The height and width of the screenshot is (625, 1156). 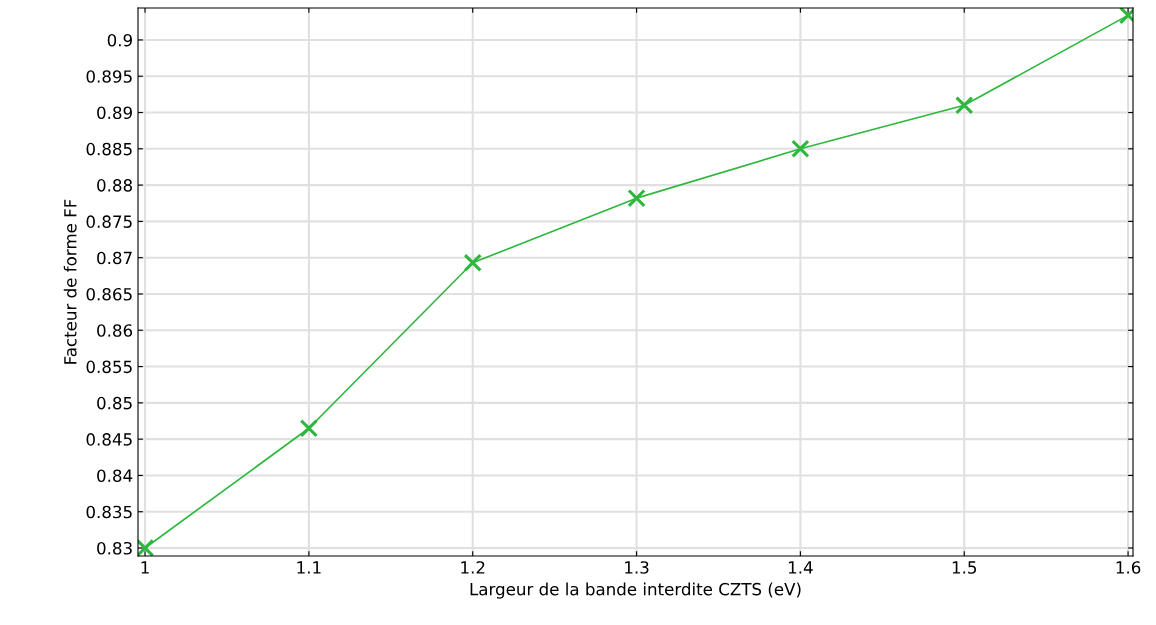 I want to click on y-tick-label: 0.83, so click(x=114, y=548).